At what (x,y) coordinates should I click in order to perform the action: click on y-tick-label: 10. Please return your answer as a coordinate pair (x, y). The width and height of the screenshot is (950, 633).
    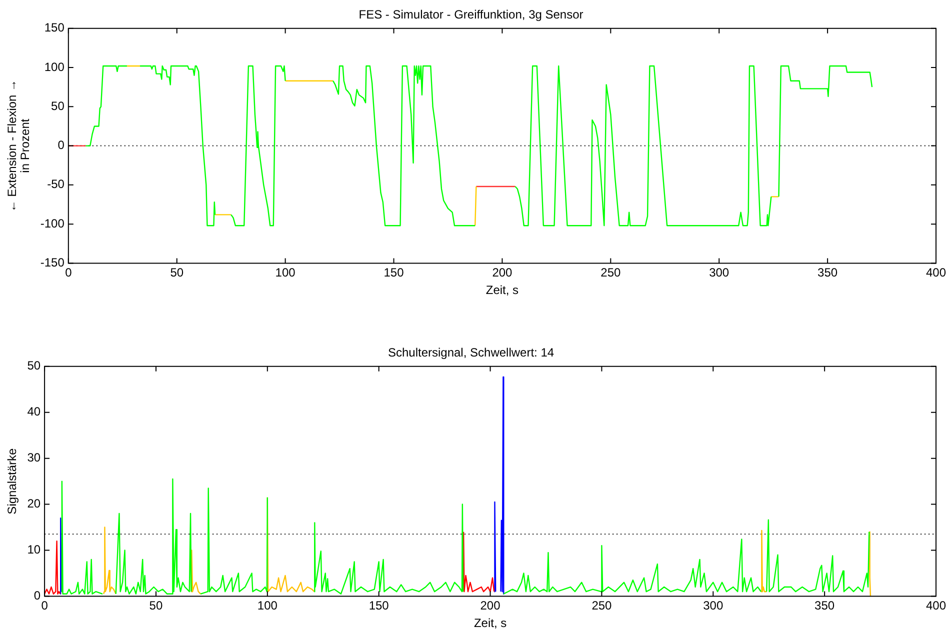
    Looking at the image, I should click on (34, 549).